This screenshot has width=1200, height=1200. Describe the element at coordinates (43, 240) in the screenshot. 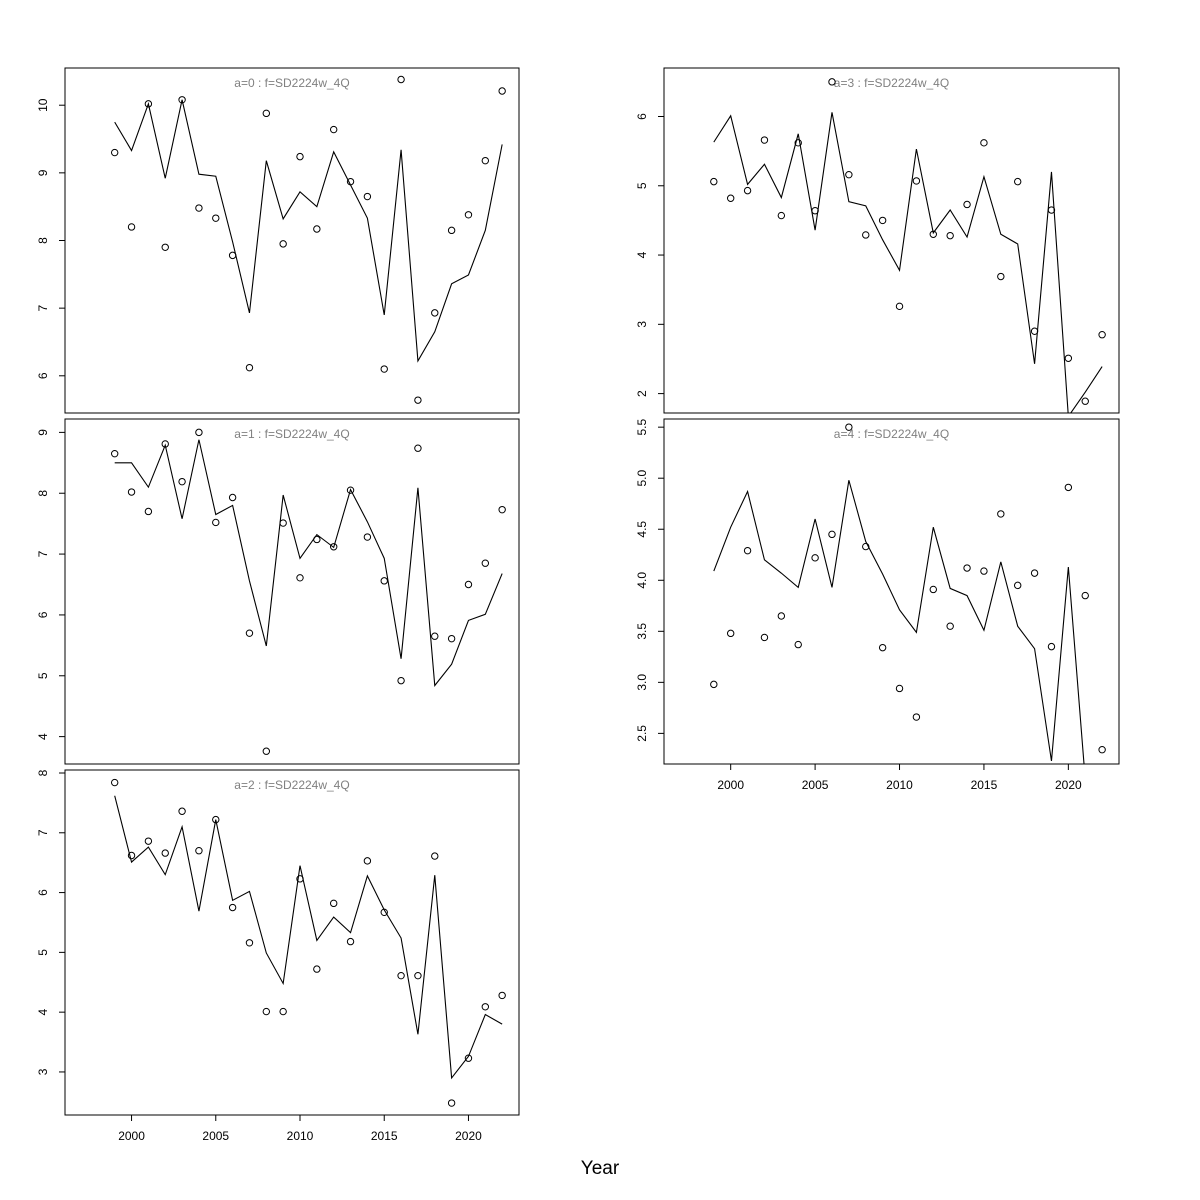

I see `y-tick-label: 8` at that location.